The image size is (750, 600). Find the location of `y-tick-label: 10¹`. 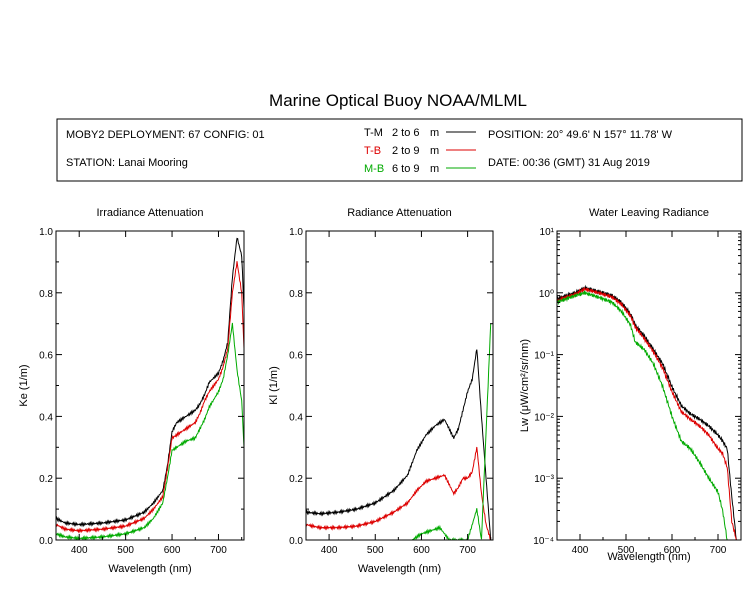

y-tick-label: 10¹ is located at coordinates (547, 232).